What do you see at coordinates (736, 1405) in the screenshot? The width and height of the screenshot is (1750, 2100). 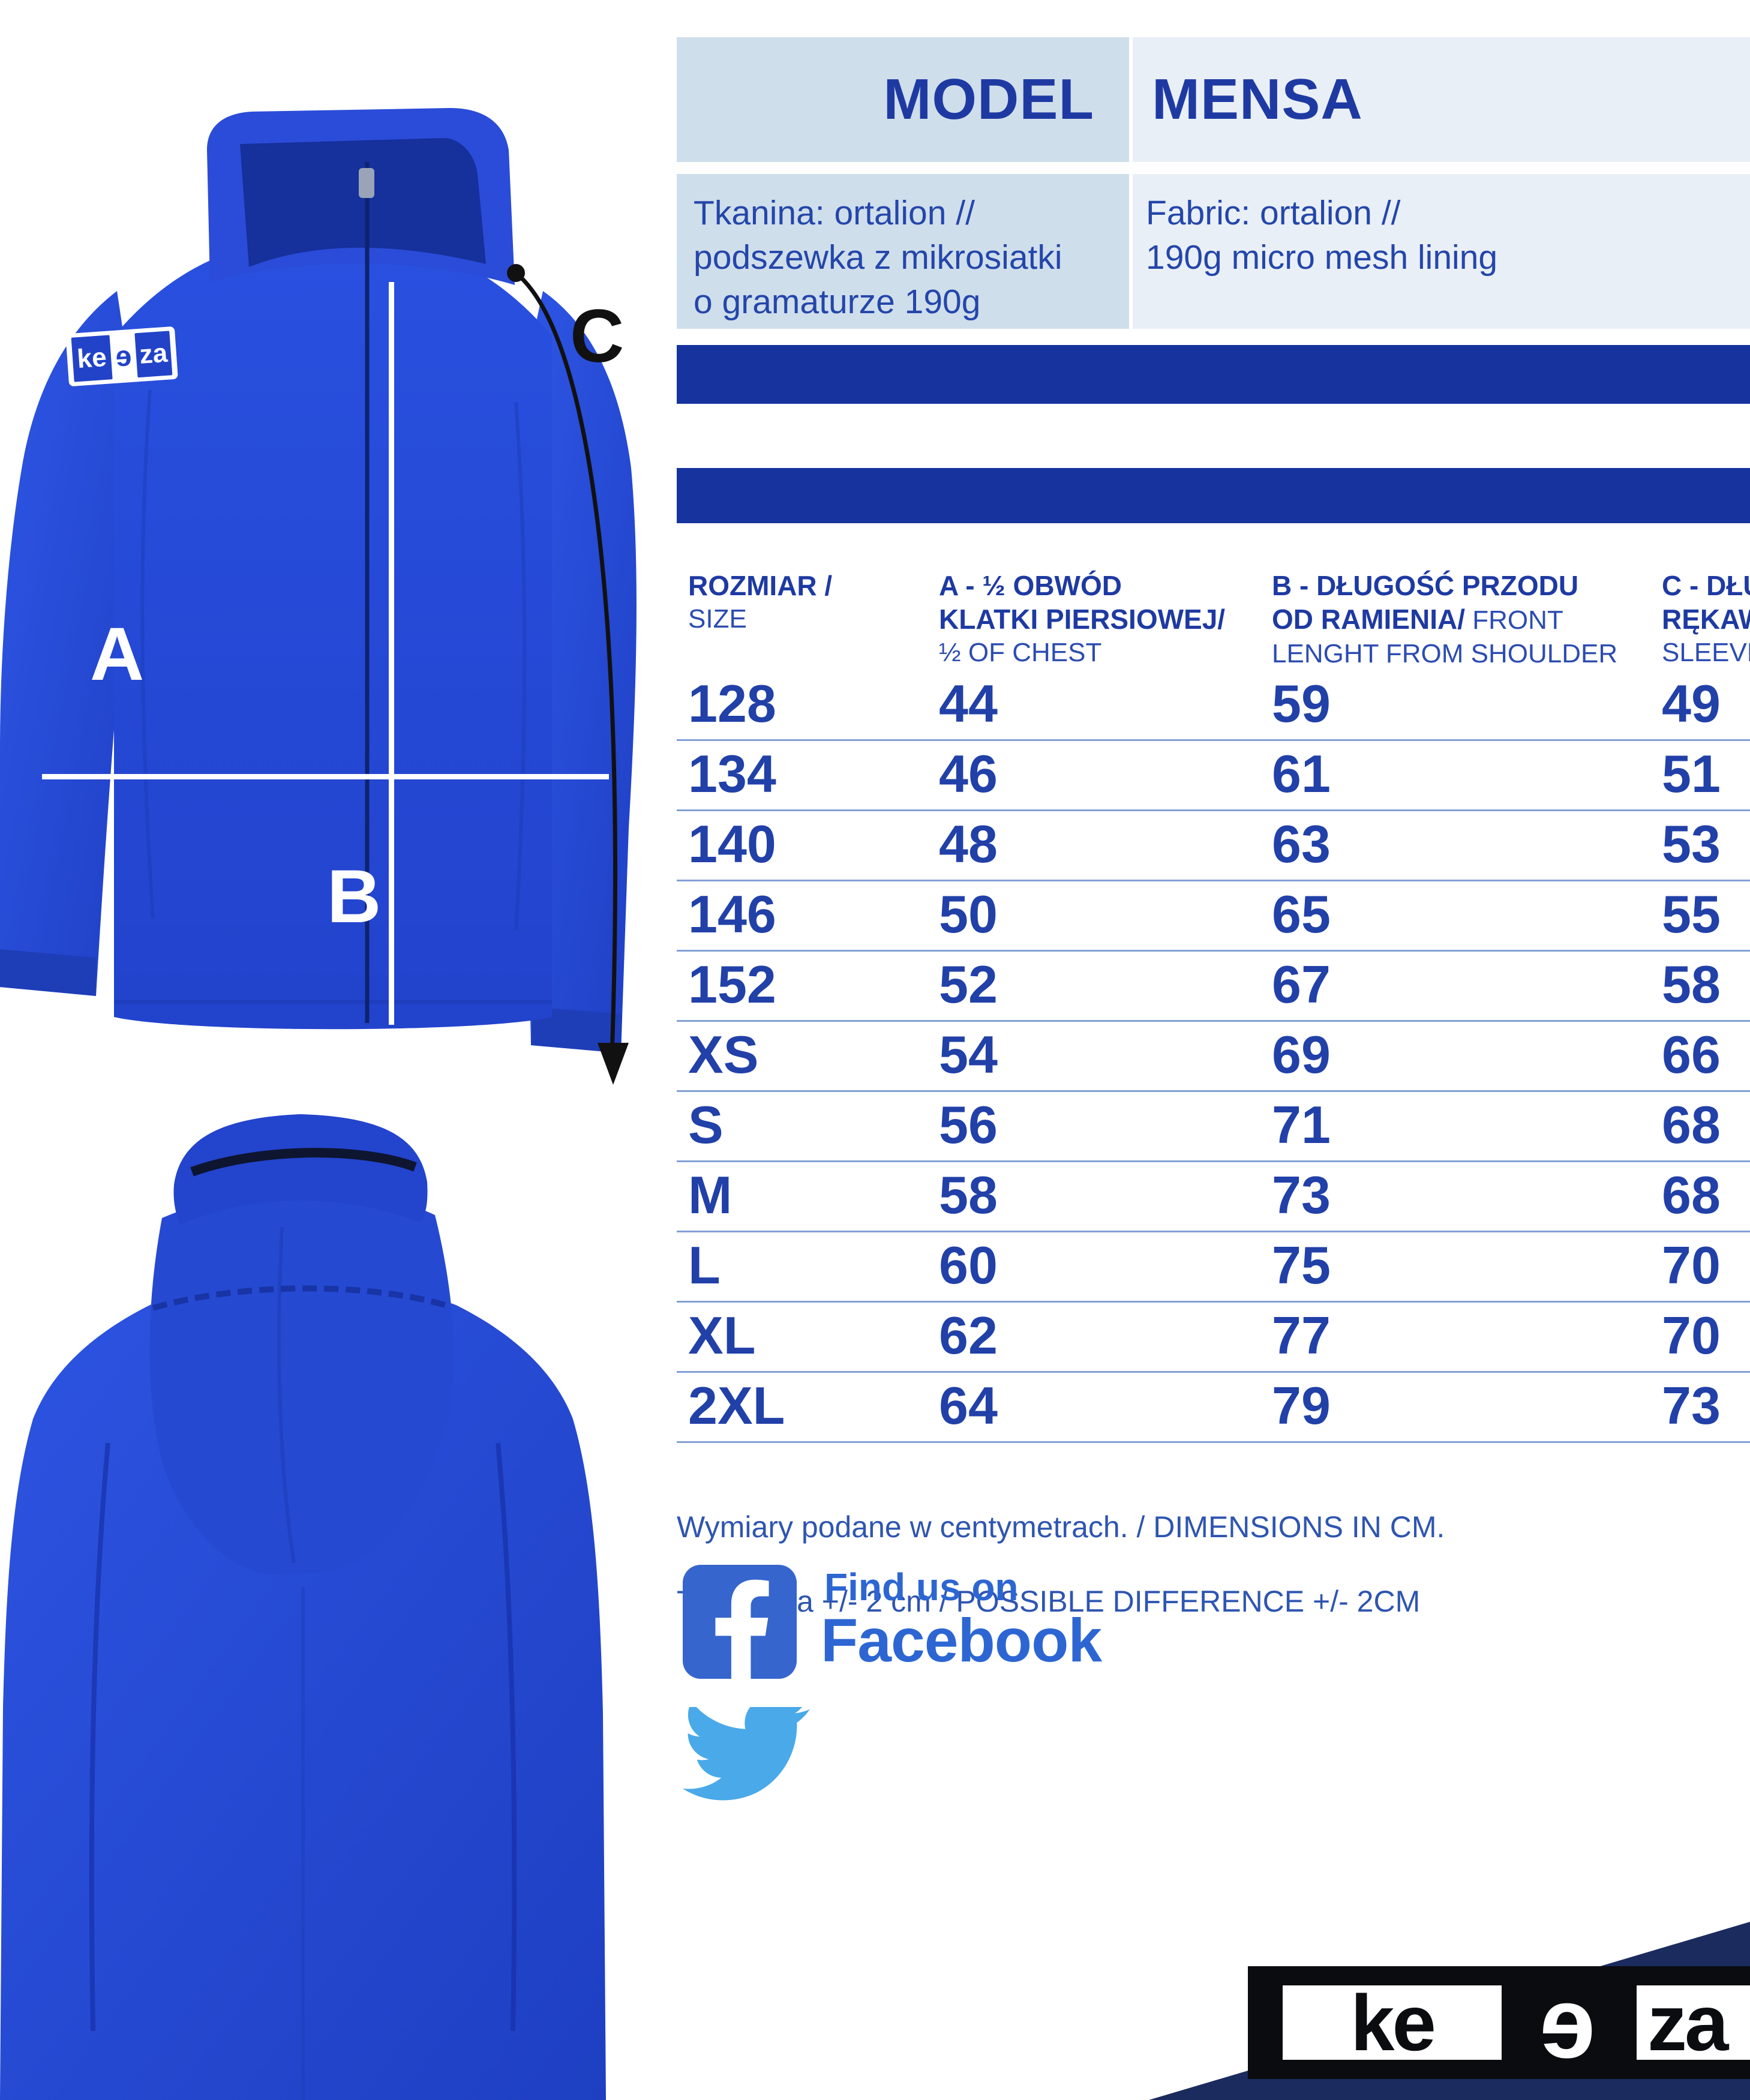 I see `size-cell: 2XL` at bounding box center [736, 1405].